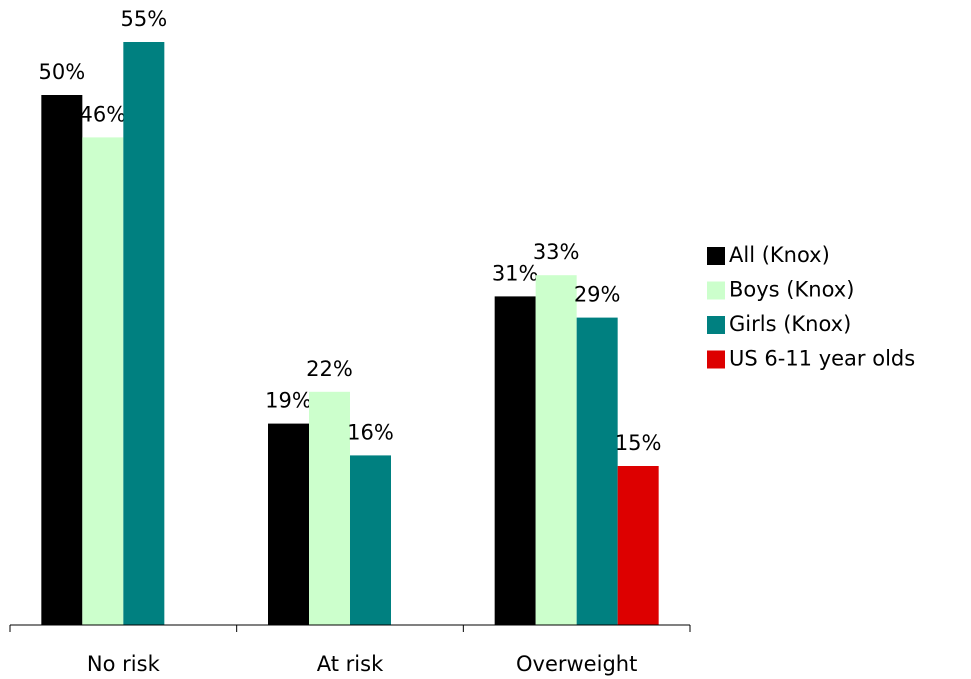 The height and width of the screenshot is (679, 971). What do you see at coordinates (102, 114) in the screenshot?
I see `value-label: 46%` at bounding box center [102, 114].